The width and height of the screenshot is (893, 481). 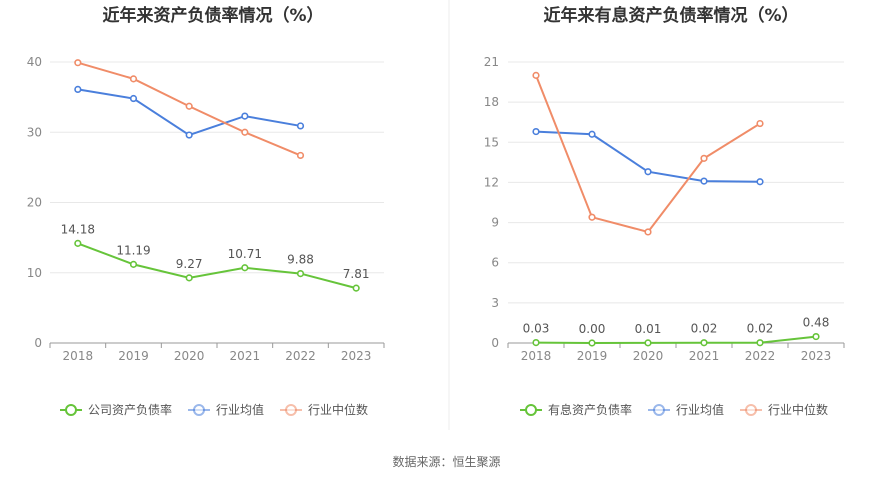 I want to click on y-tick-label: 9, so click(x=495, y=223).